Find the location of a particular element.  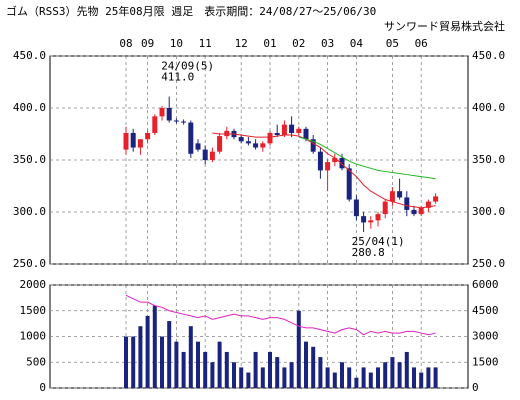

y-tick-label: 1500 is located at coordinates (33, 310).